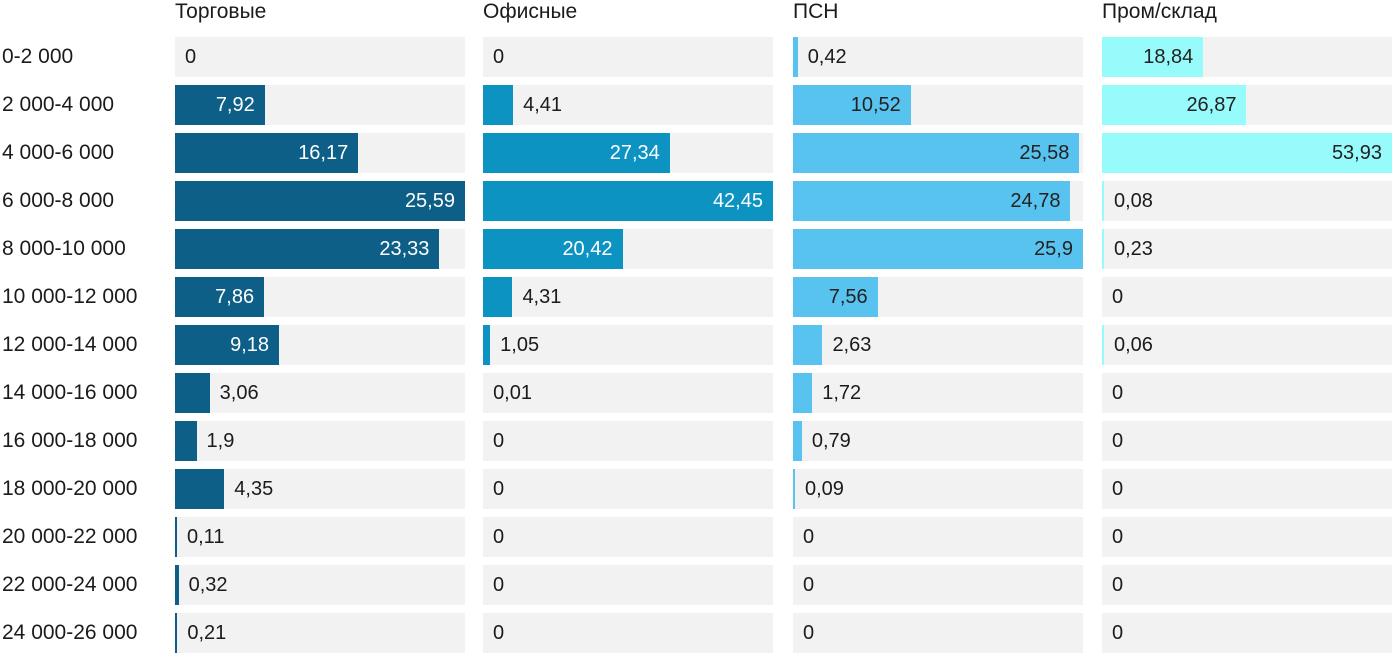 Image resolution: width=1400 pixels, height=670 pixels. I want to click on bar-track: 1,72, so click(938, 393).